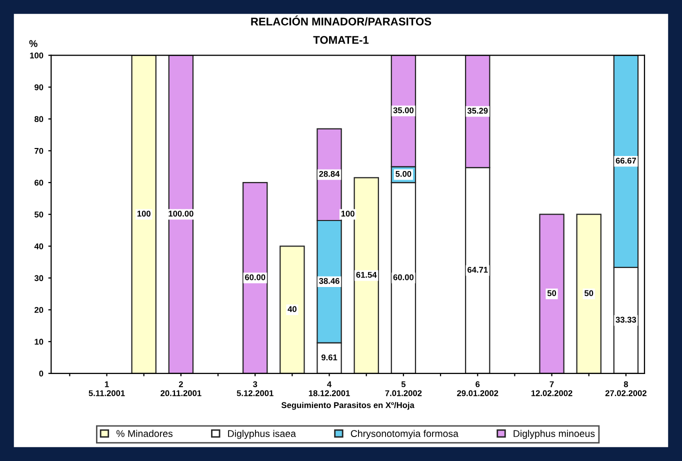 The image size is (682, 461). What do you see at coordinates (39, 119) in the screenshot?
I see `y-tick-label: 80` at bounding box center [39, 119].